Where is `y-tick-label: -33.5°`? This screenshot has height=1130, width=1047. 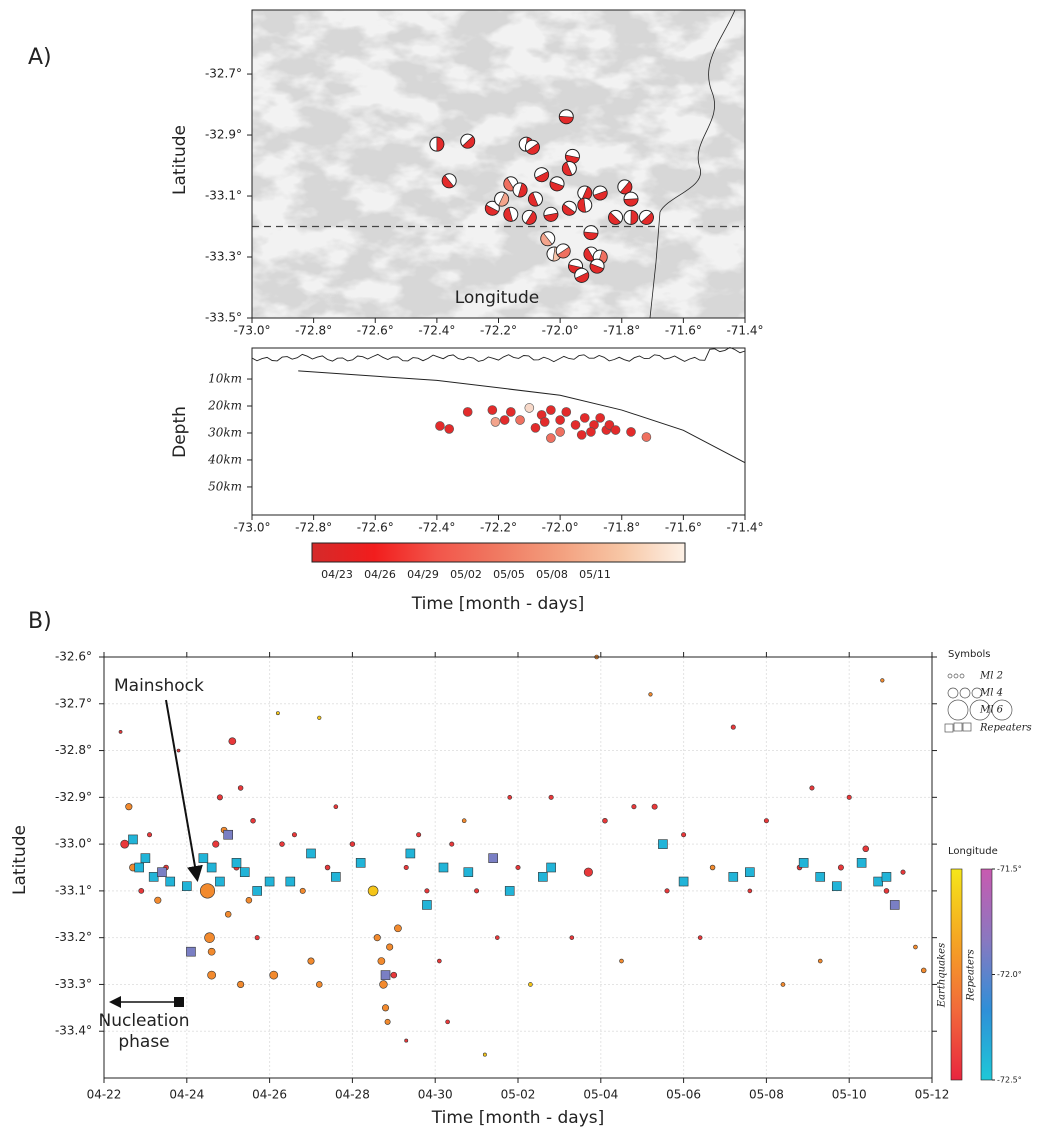
y-tick-label: -33.5° is located at coordinates (223, 318).